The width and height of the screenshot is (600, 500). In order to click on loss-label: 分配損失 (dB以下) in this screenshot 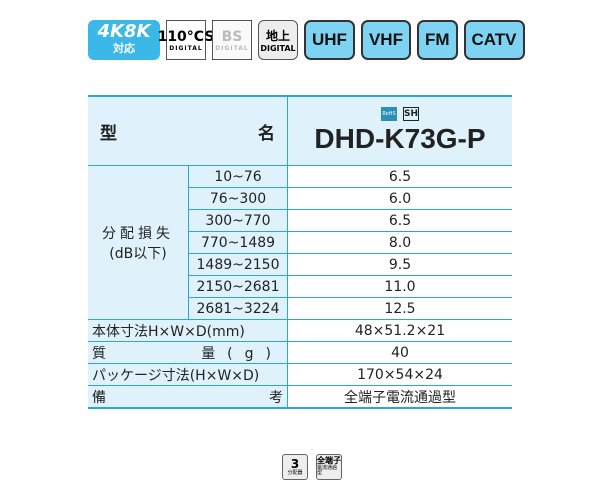, I will do `click(138, 242)`.